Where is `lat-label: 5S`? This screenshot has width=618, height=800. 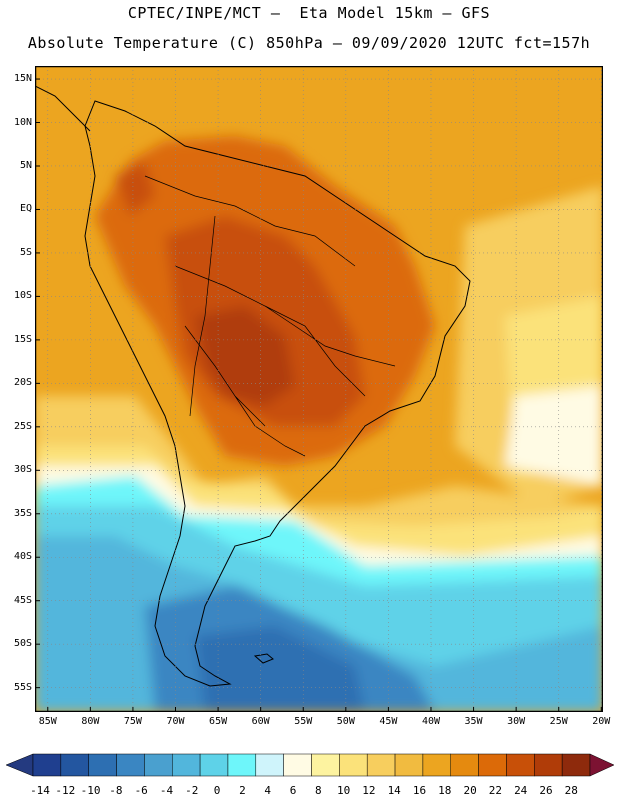
lat-label: 5S is located at coordinates (25, 252).